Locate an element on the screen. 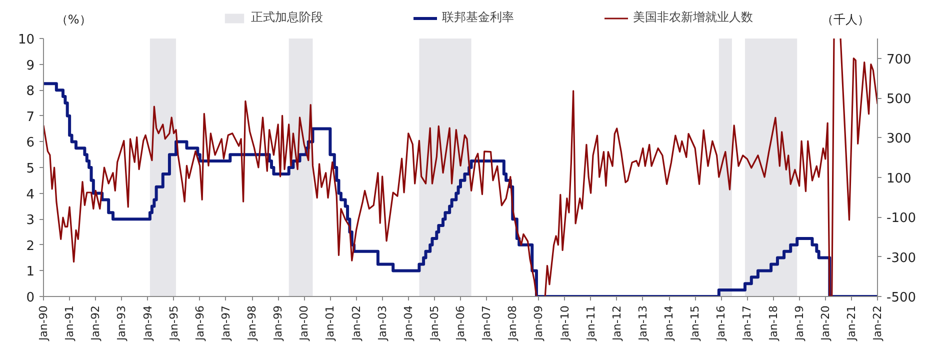  y-tick-label: 3 is located at coordinates (30, 220).